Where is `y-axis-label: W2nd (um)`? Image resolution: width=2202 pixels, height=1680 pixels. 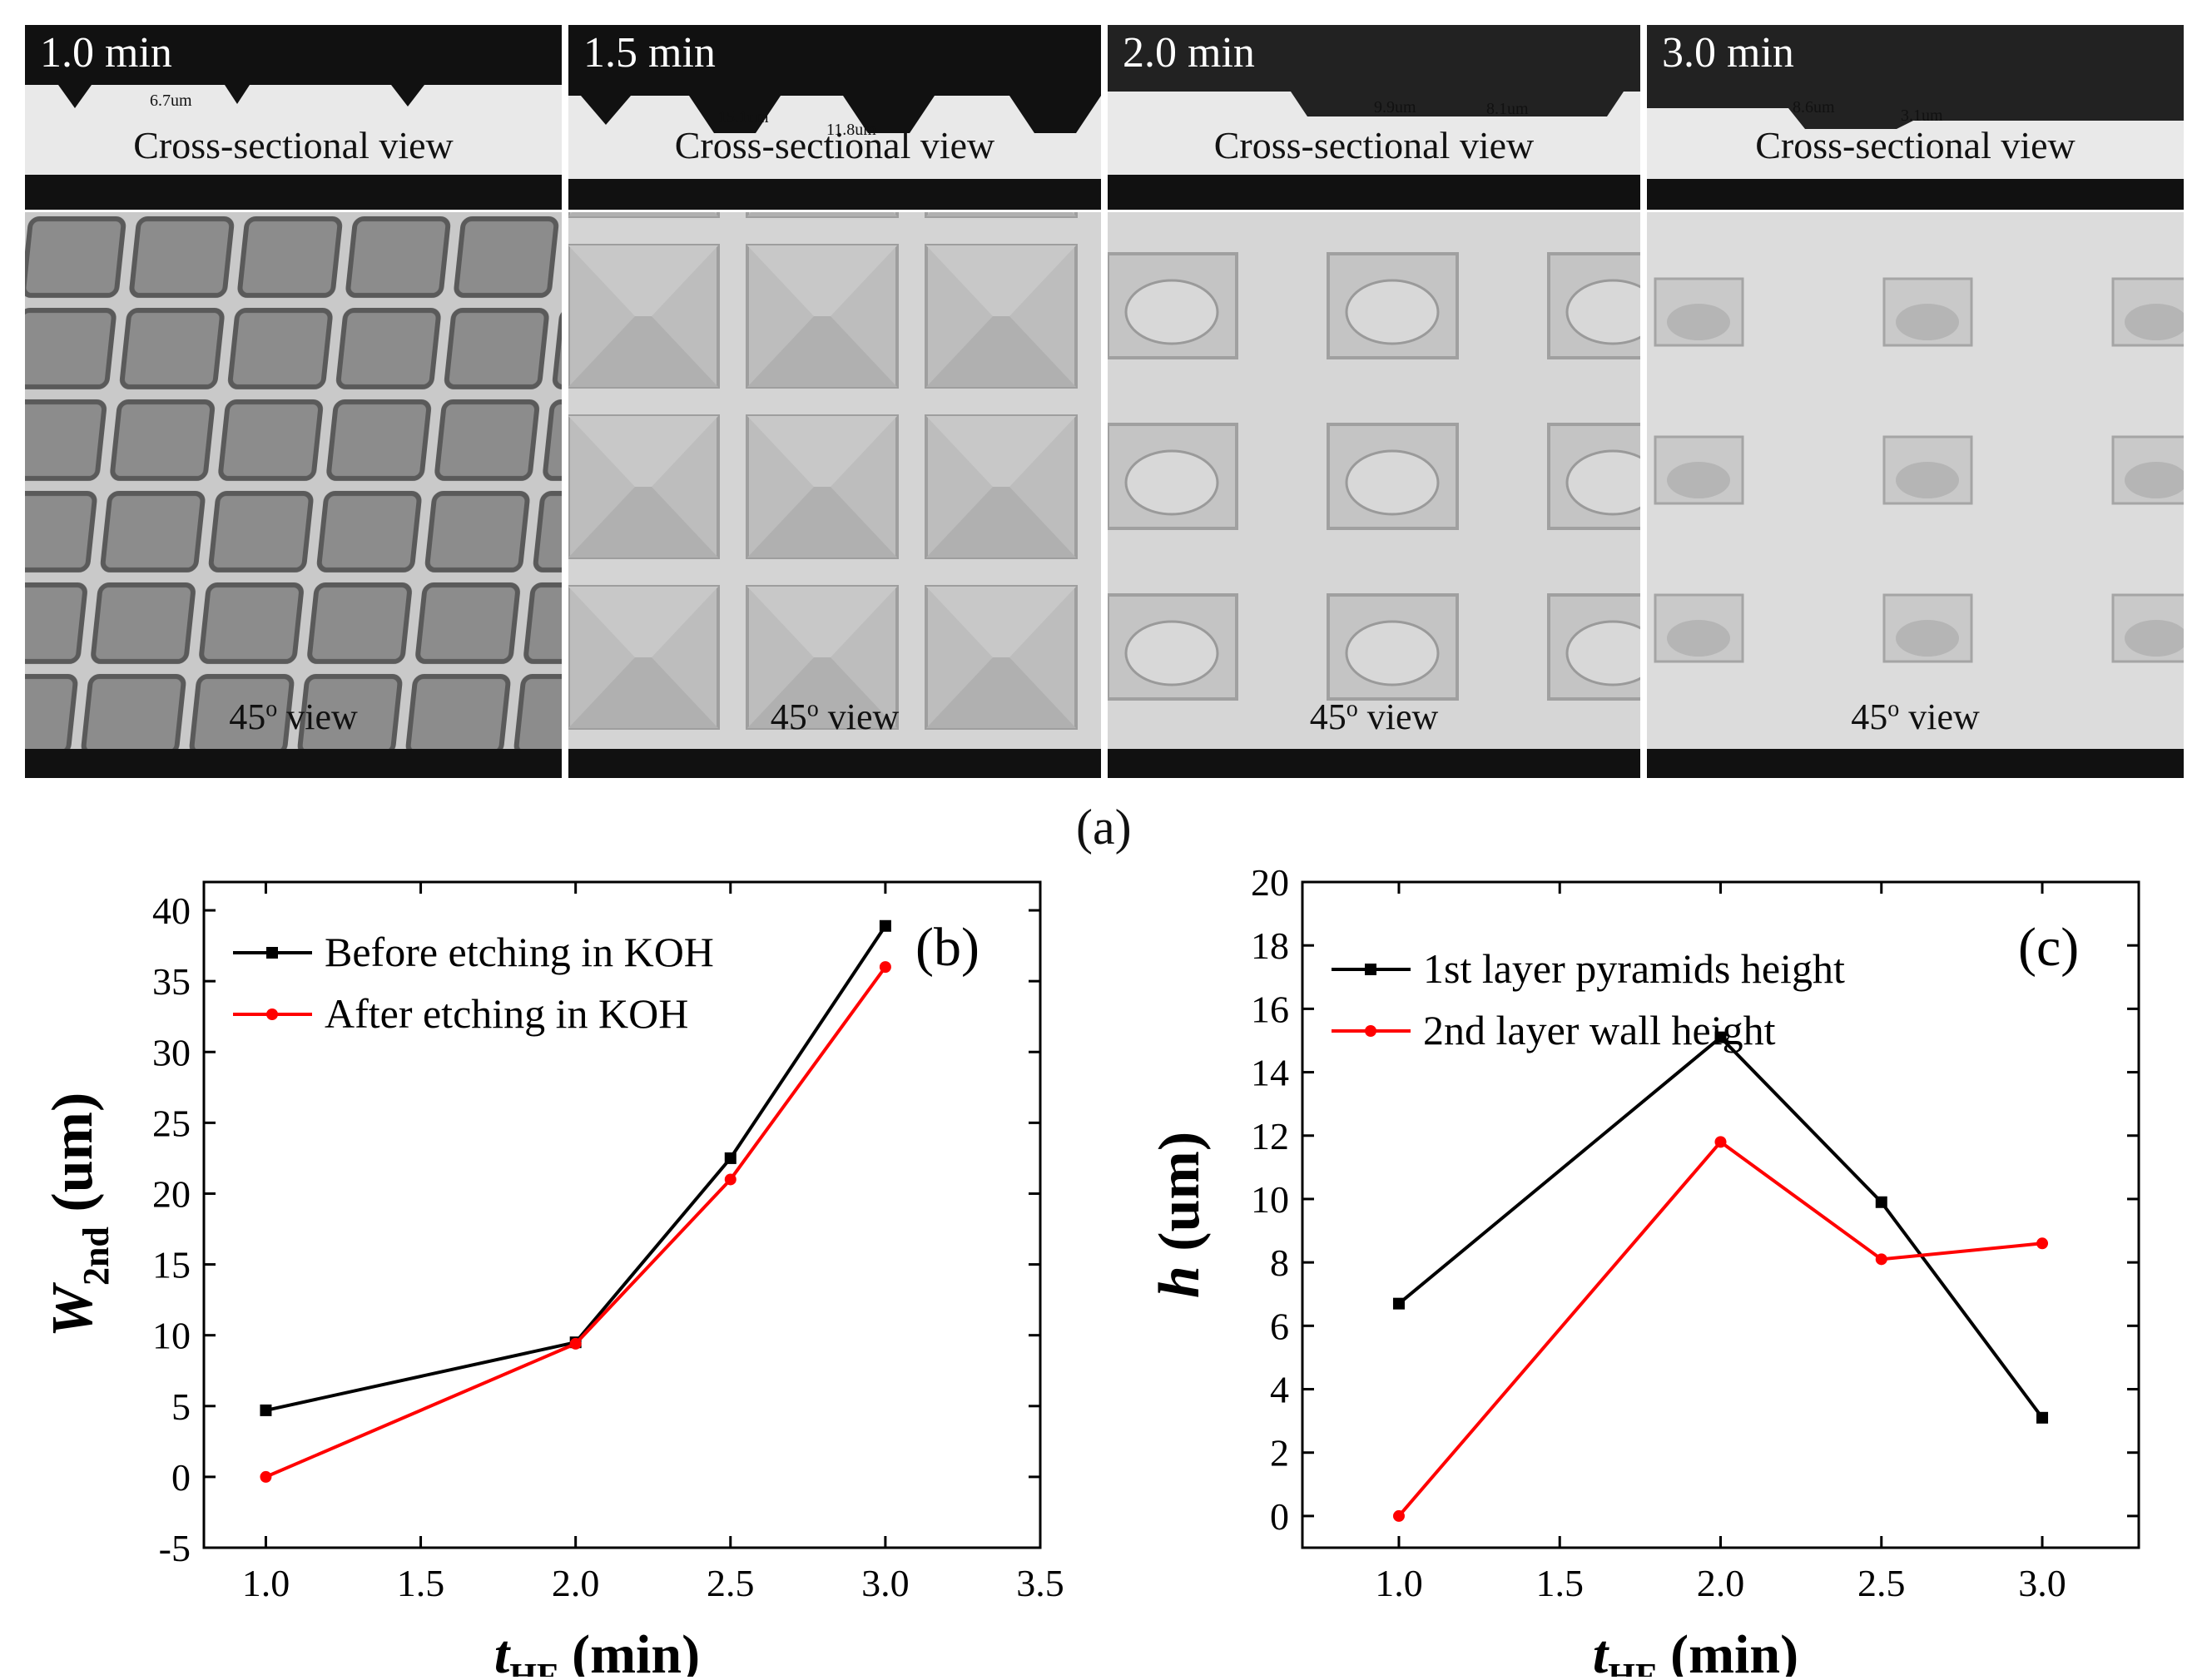
y-axis-label: W2nd (um) is located at coordinates (79, 1215).